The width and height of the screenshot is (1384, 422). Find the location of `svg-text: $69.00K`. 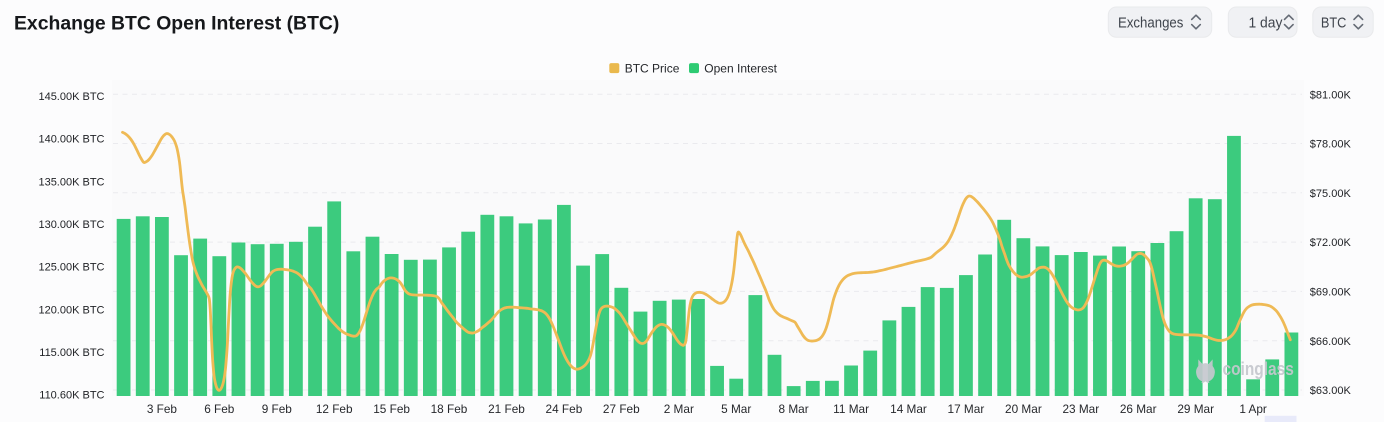

svg-text: $69.00K is located at coordinates (1331, 293).